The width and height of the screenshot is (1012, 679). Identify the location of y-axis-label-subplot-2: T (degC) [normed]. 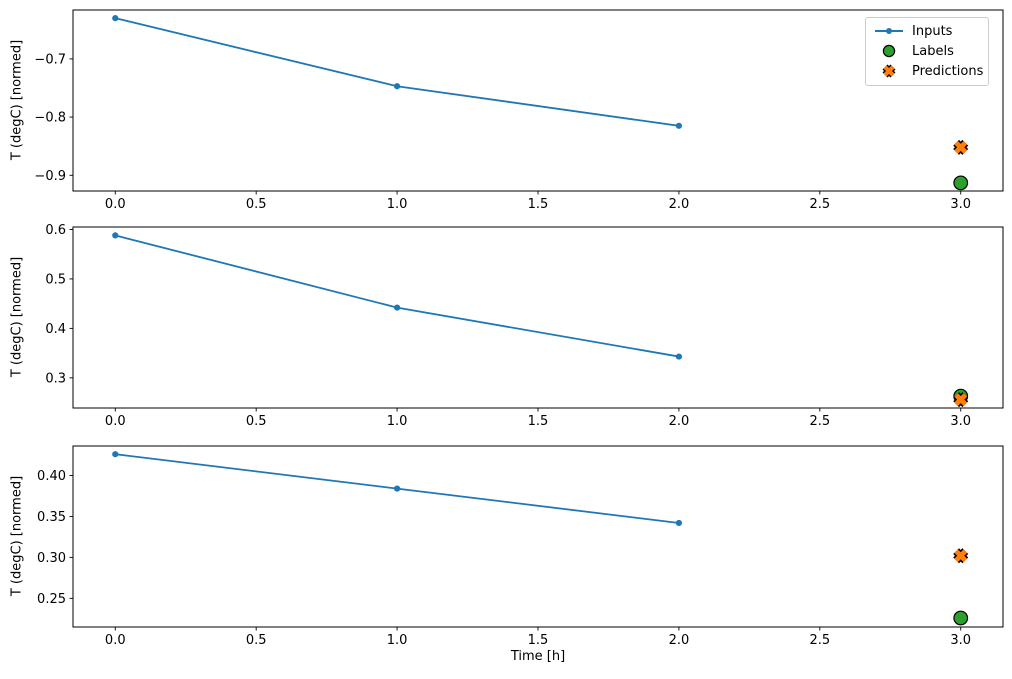
(17, 317).